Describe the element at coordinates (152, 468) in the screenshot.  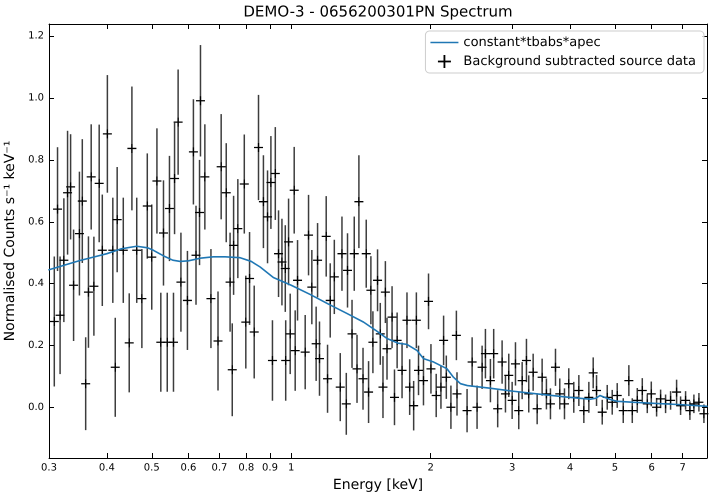
I see `x-tick-label: 0.5` at that location.